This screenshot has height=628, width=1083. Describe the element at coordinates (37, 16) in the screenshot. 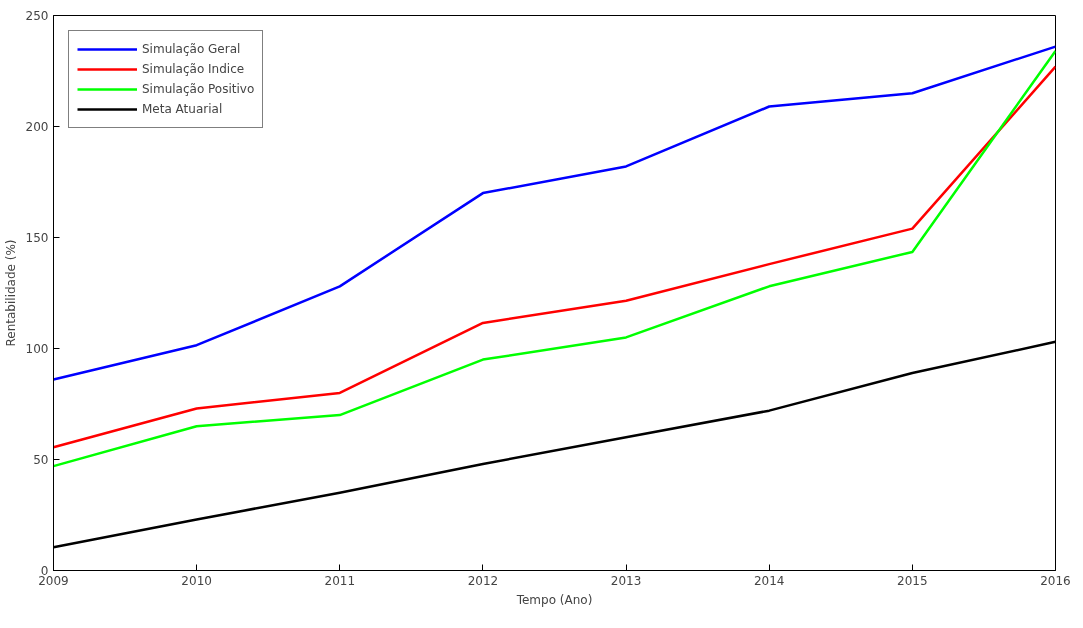

I see `y-tick-label: 250` at that location.